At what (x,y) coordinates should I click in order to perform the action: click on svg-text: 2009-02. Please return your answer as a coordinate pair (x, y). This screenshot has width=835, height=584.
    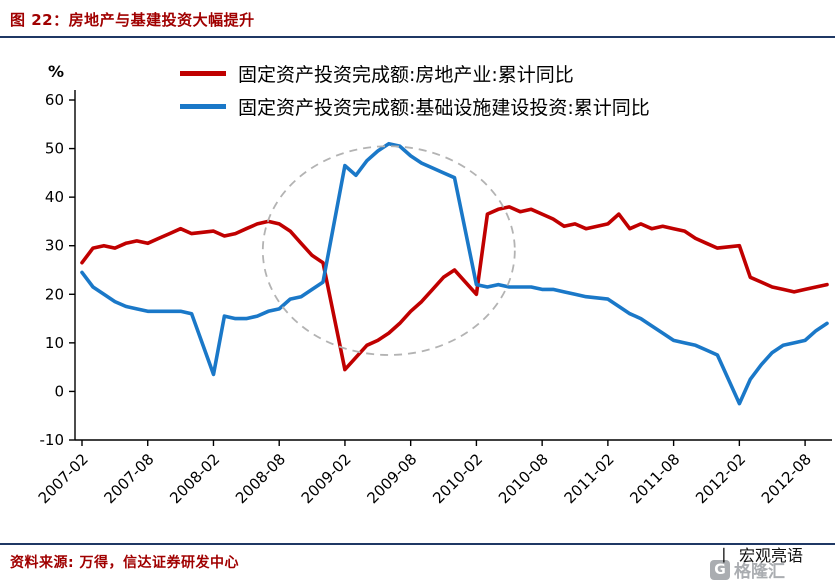
    Looking at the image, I should click on (326, 478).